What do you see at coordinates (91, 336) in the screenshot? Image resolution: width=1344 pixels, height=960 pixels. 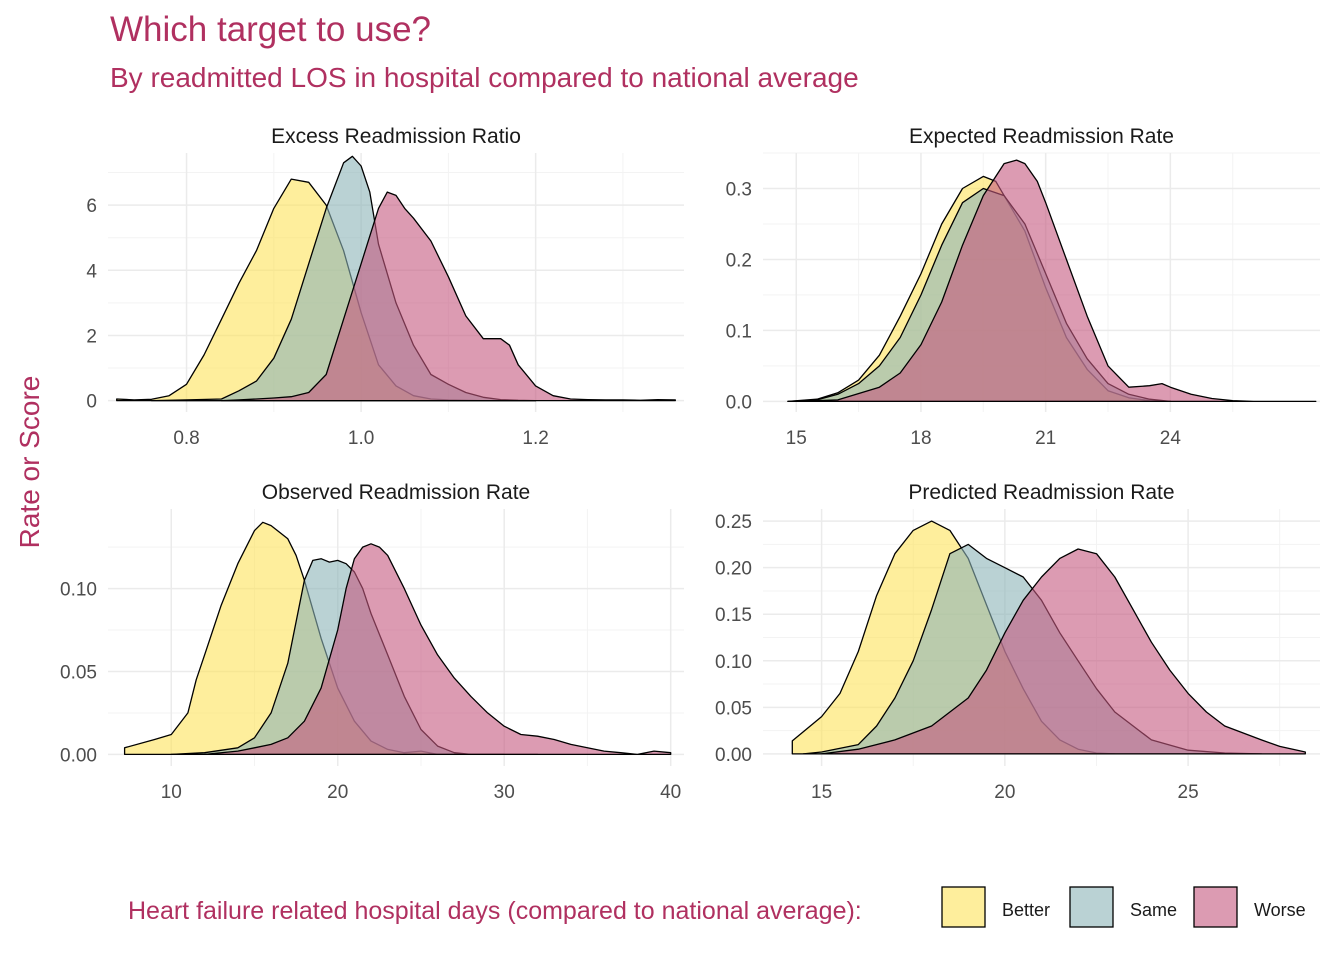 I see `y-tick-label: 2` at bounding box center [91, 336].